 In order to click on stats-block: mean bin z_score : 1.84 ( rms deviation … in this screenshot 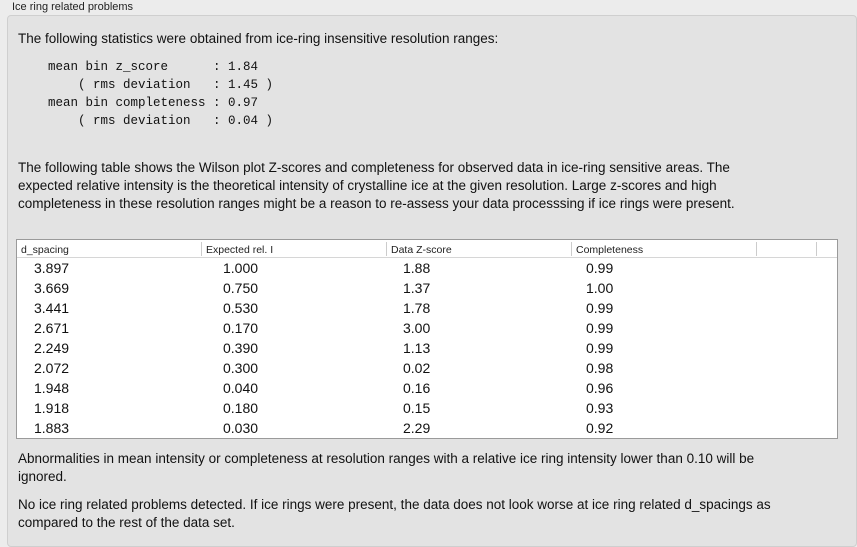, I will do `click(161, 94)`.